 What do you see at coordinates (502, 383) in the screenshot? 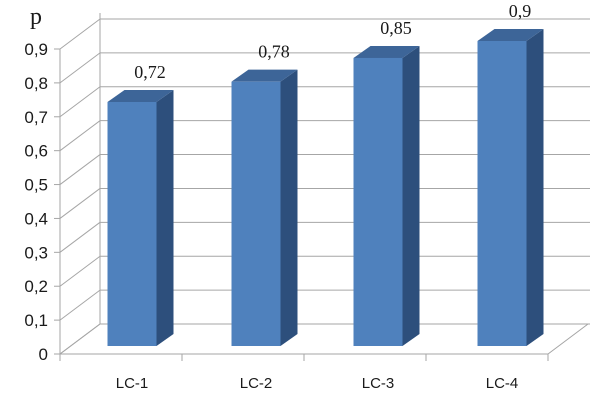
I see `category-label: LC-4` at bounding box center [502, 383].